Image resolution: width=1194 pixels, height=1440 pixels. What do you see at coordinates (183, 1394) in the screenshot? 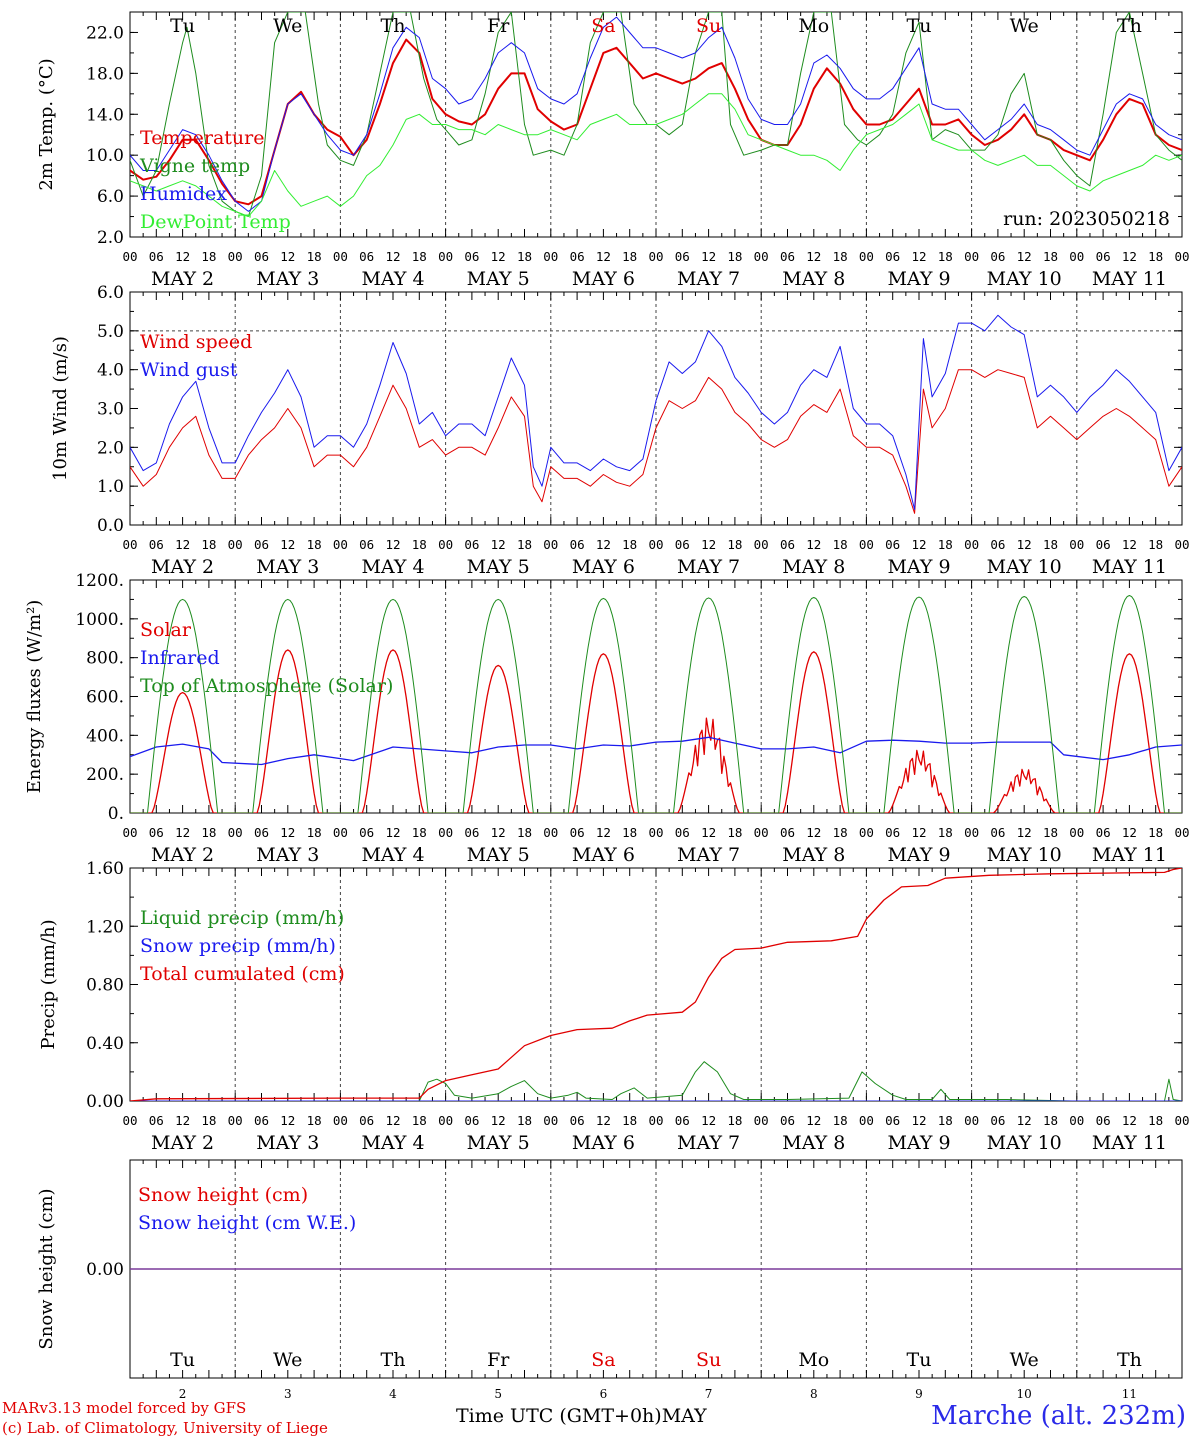
I see `day-number-label: 2` at bounding box center [183, 1394].